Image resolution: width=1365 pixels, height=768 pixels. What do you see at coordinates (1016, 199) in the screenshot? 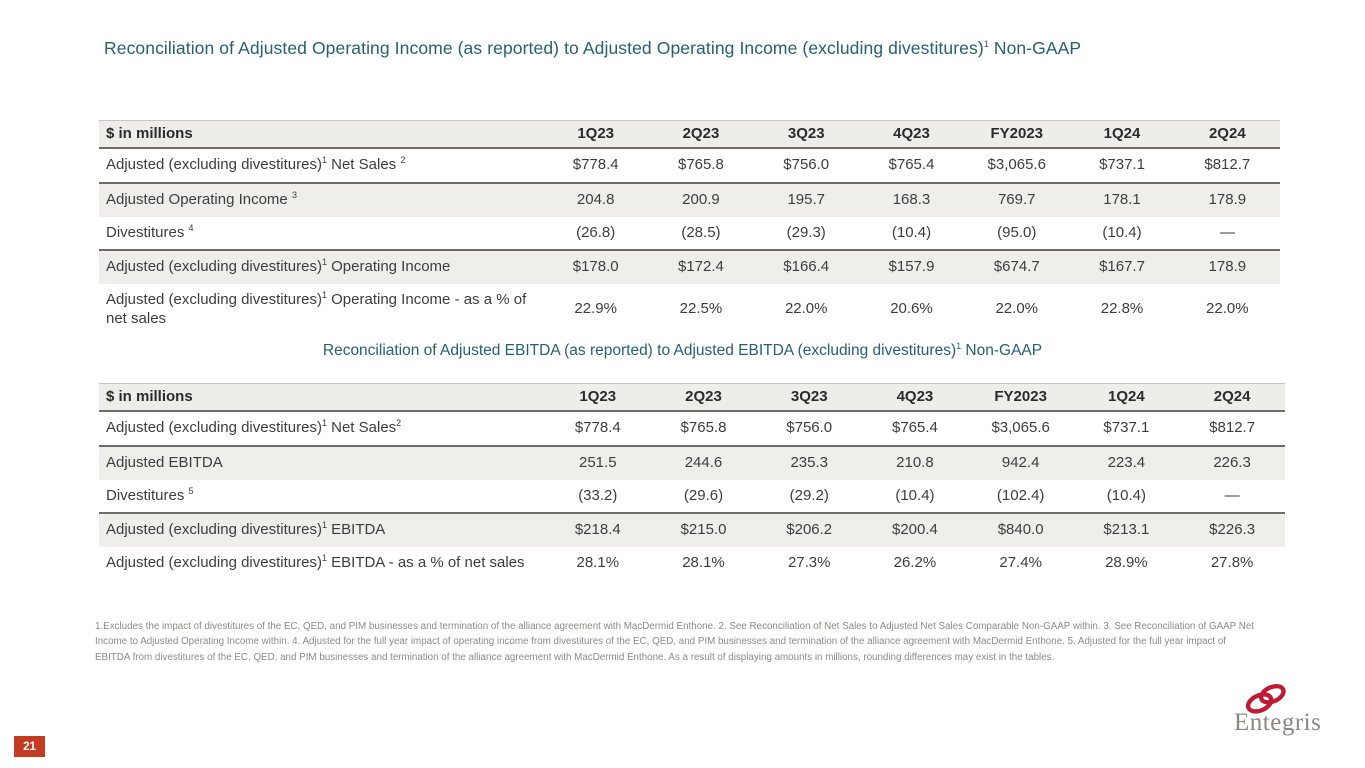
I see `cell-value: 769.7` at bounding box center [1016, 199].